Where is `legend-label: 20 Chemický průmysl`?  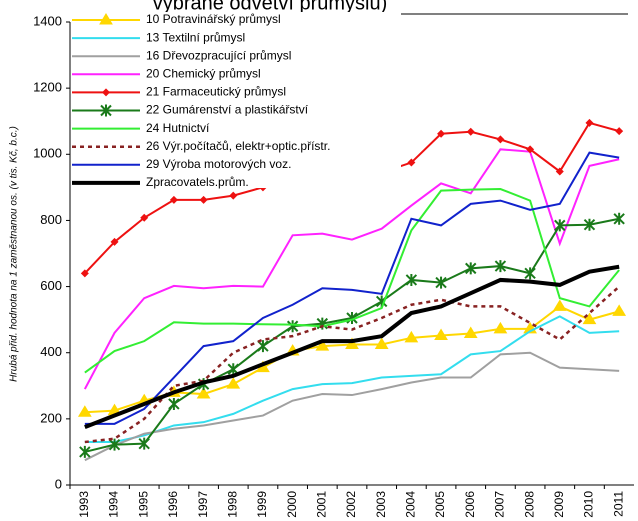 legend-label: 20 Chemický průmysl is located at coordinates (203, 73).